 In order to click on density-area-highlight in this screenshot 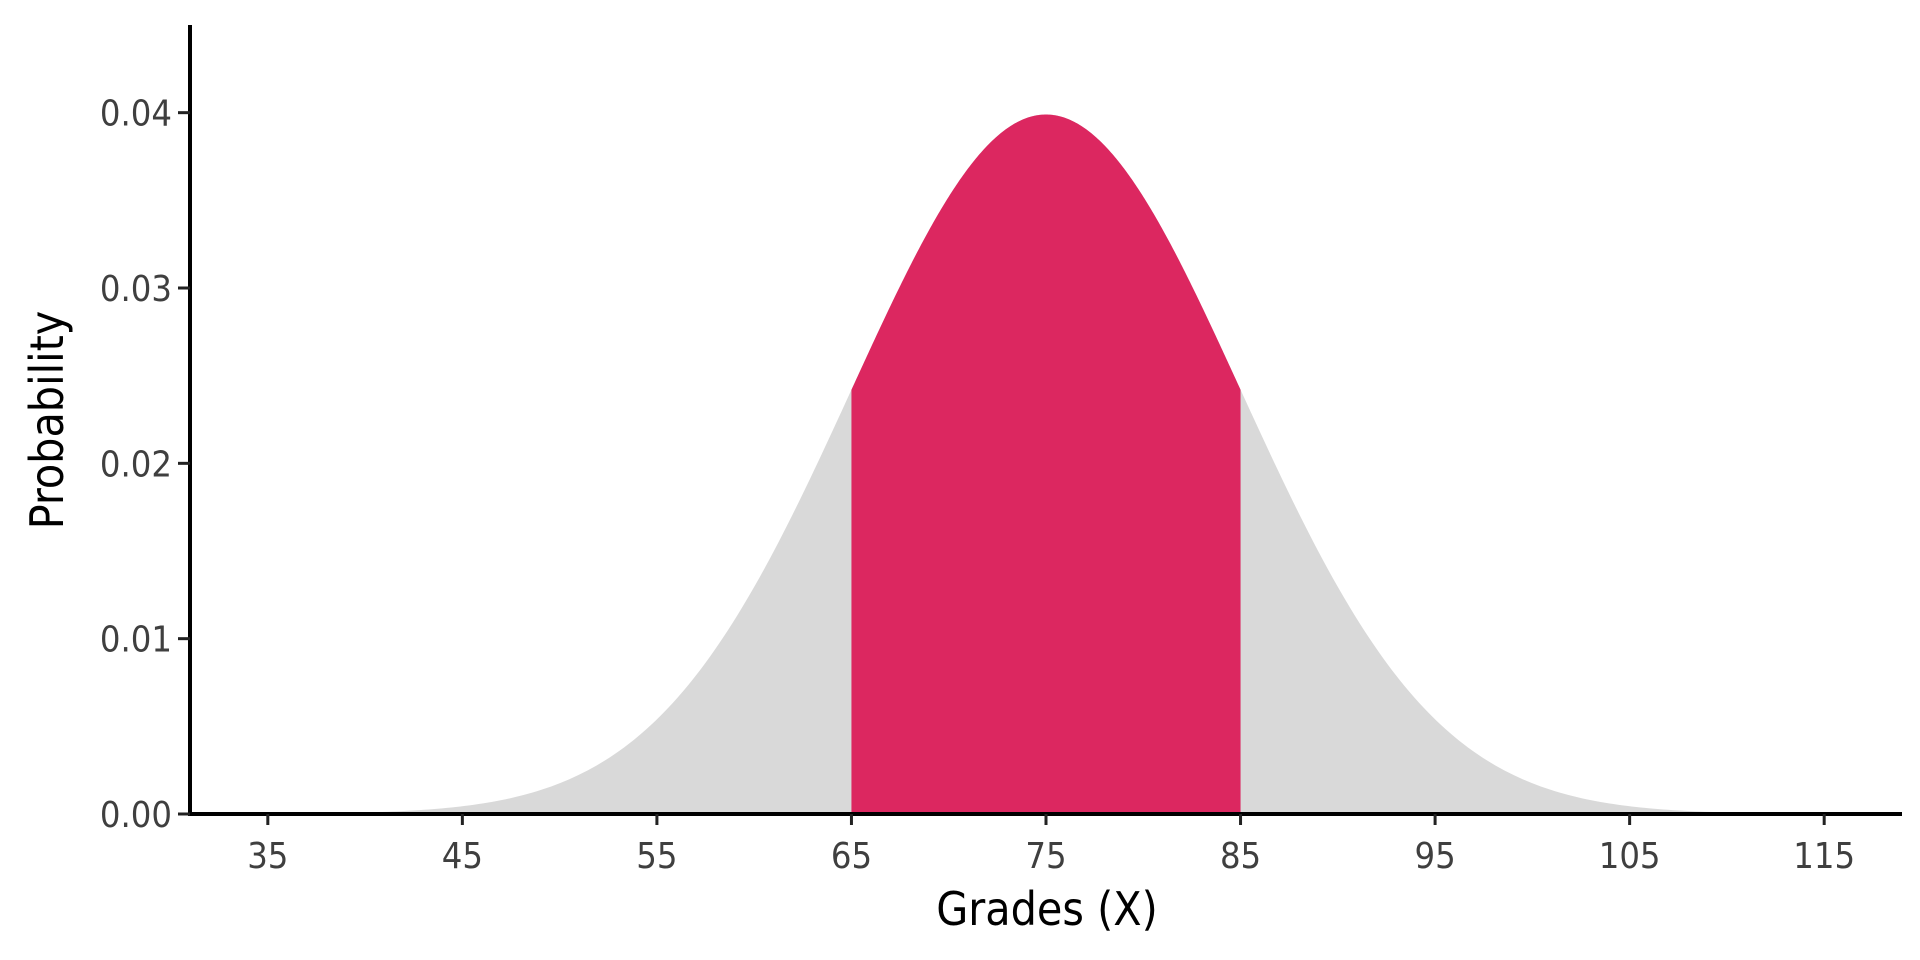, I will do `click(1046, 464)`.